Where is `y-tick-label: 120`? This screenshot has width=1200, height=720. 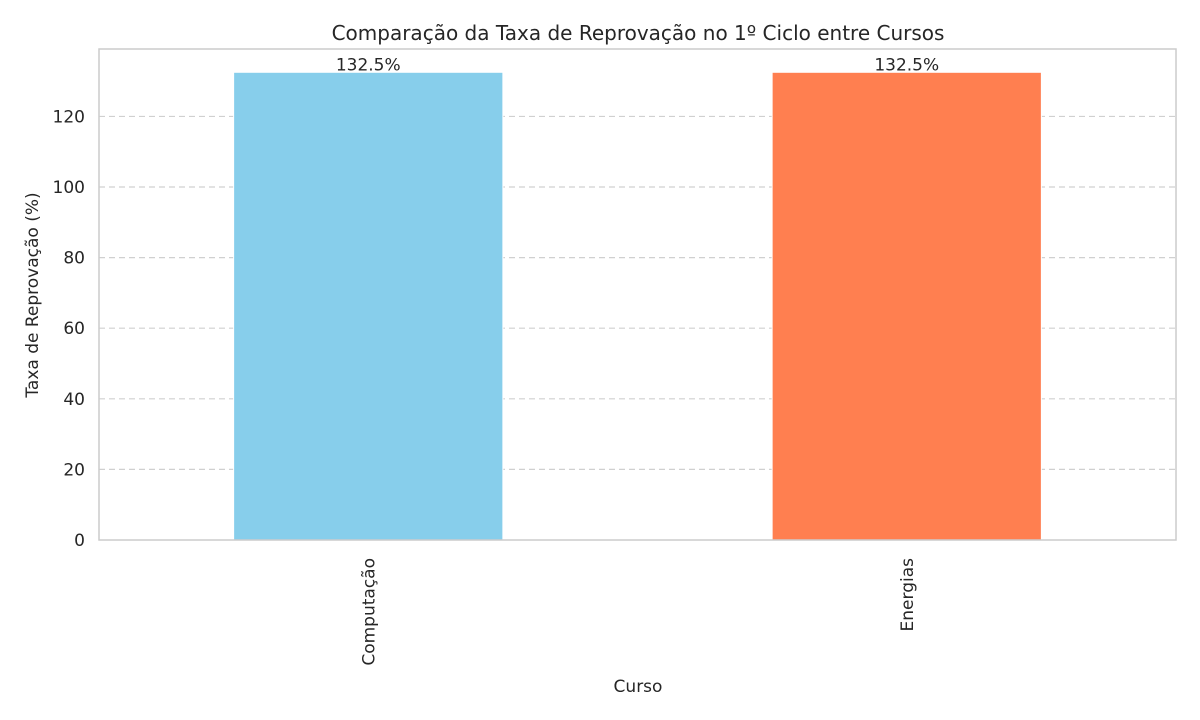 y-tick-label: 120 is located at coordinates (69, 117).